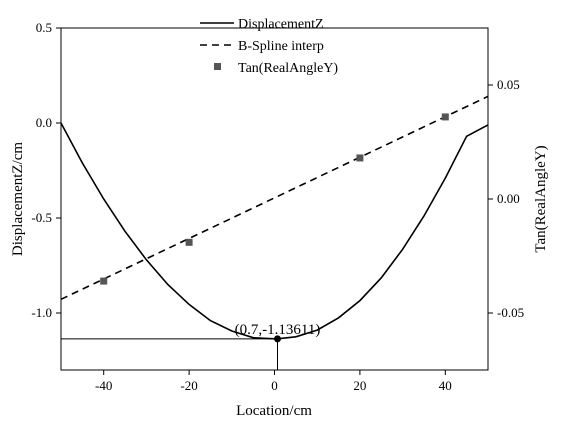  Describe the element at coordinates (274, 385) in the screenshot. I see `x-tick-label: 0` at that location.